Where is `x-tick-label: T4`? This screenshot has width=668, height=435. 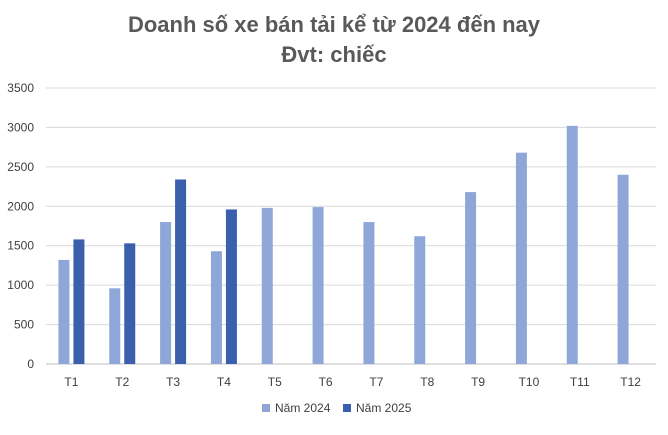
x-tick-label: T4 is located at coordinates (224, 382).